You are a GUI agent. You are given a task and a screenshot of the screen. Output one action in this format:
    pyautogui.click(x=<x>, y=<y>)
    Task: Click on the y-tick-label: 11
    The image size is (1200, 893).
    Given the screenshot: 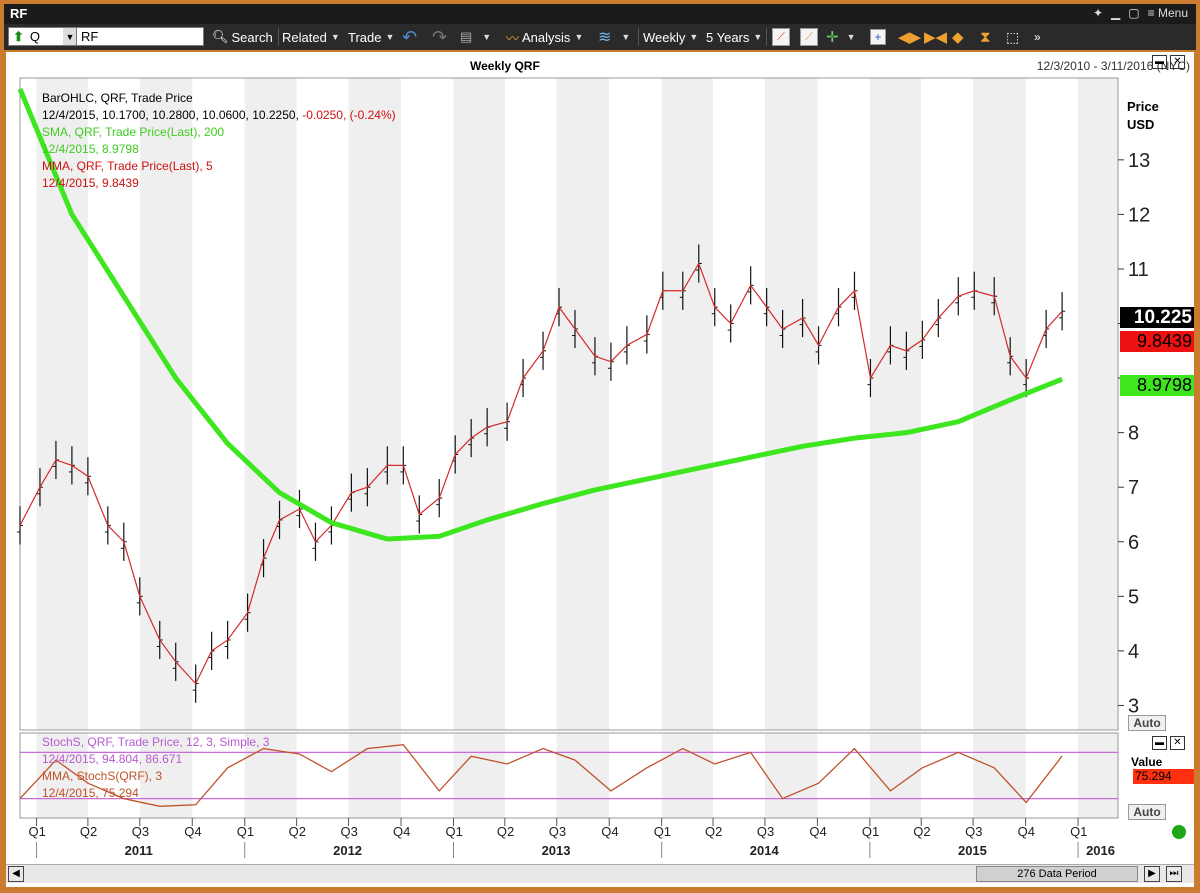 What is the action you would take?
    pyautogui.click(x=1138, y=270)
    